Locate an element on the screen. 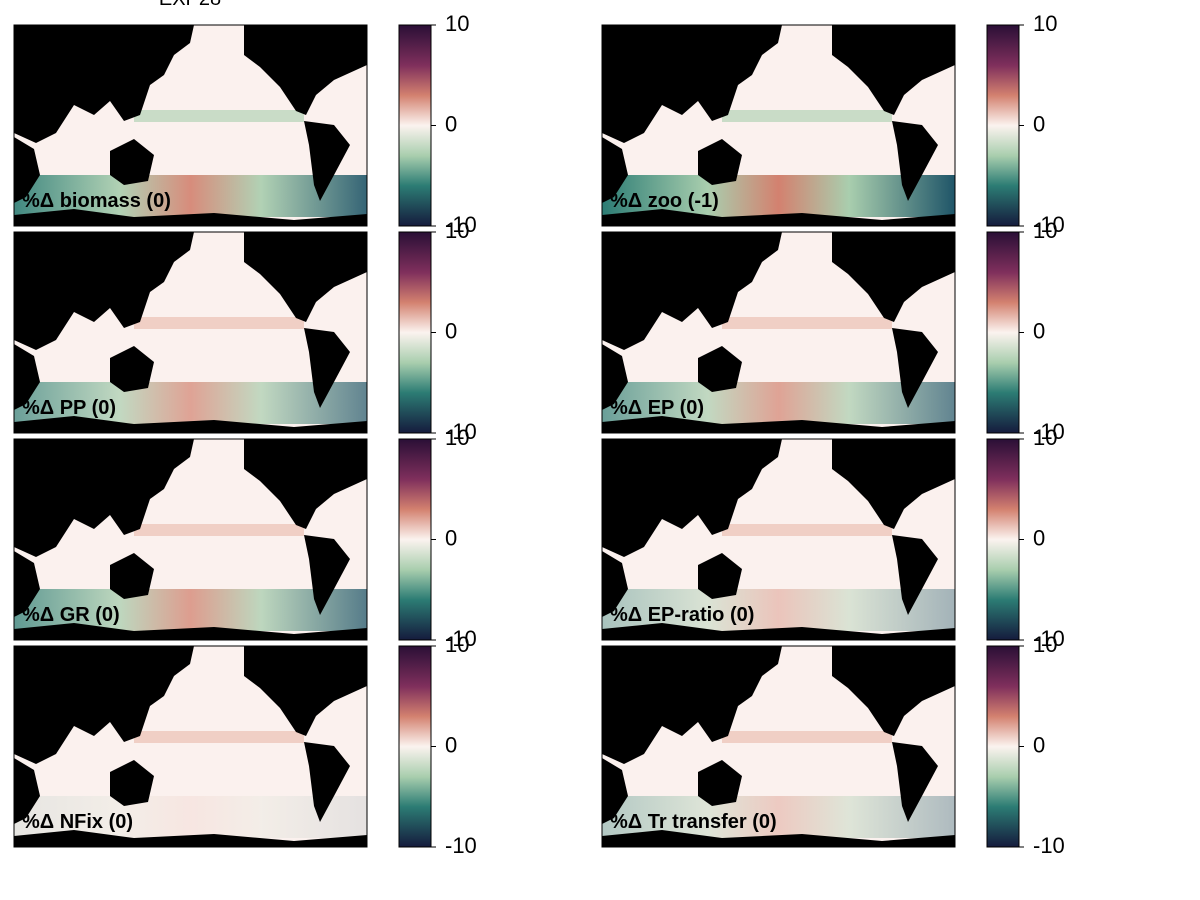 This screenshot has width=1200, height=900. map-panel: %Δ biomass (0) is located at coordinates (190, 125).